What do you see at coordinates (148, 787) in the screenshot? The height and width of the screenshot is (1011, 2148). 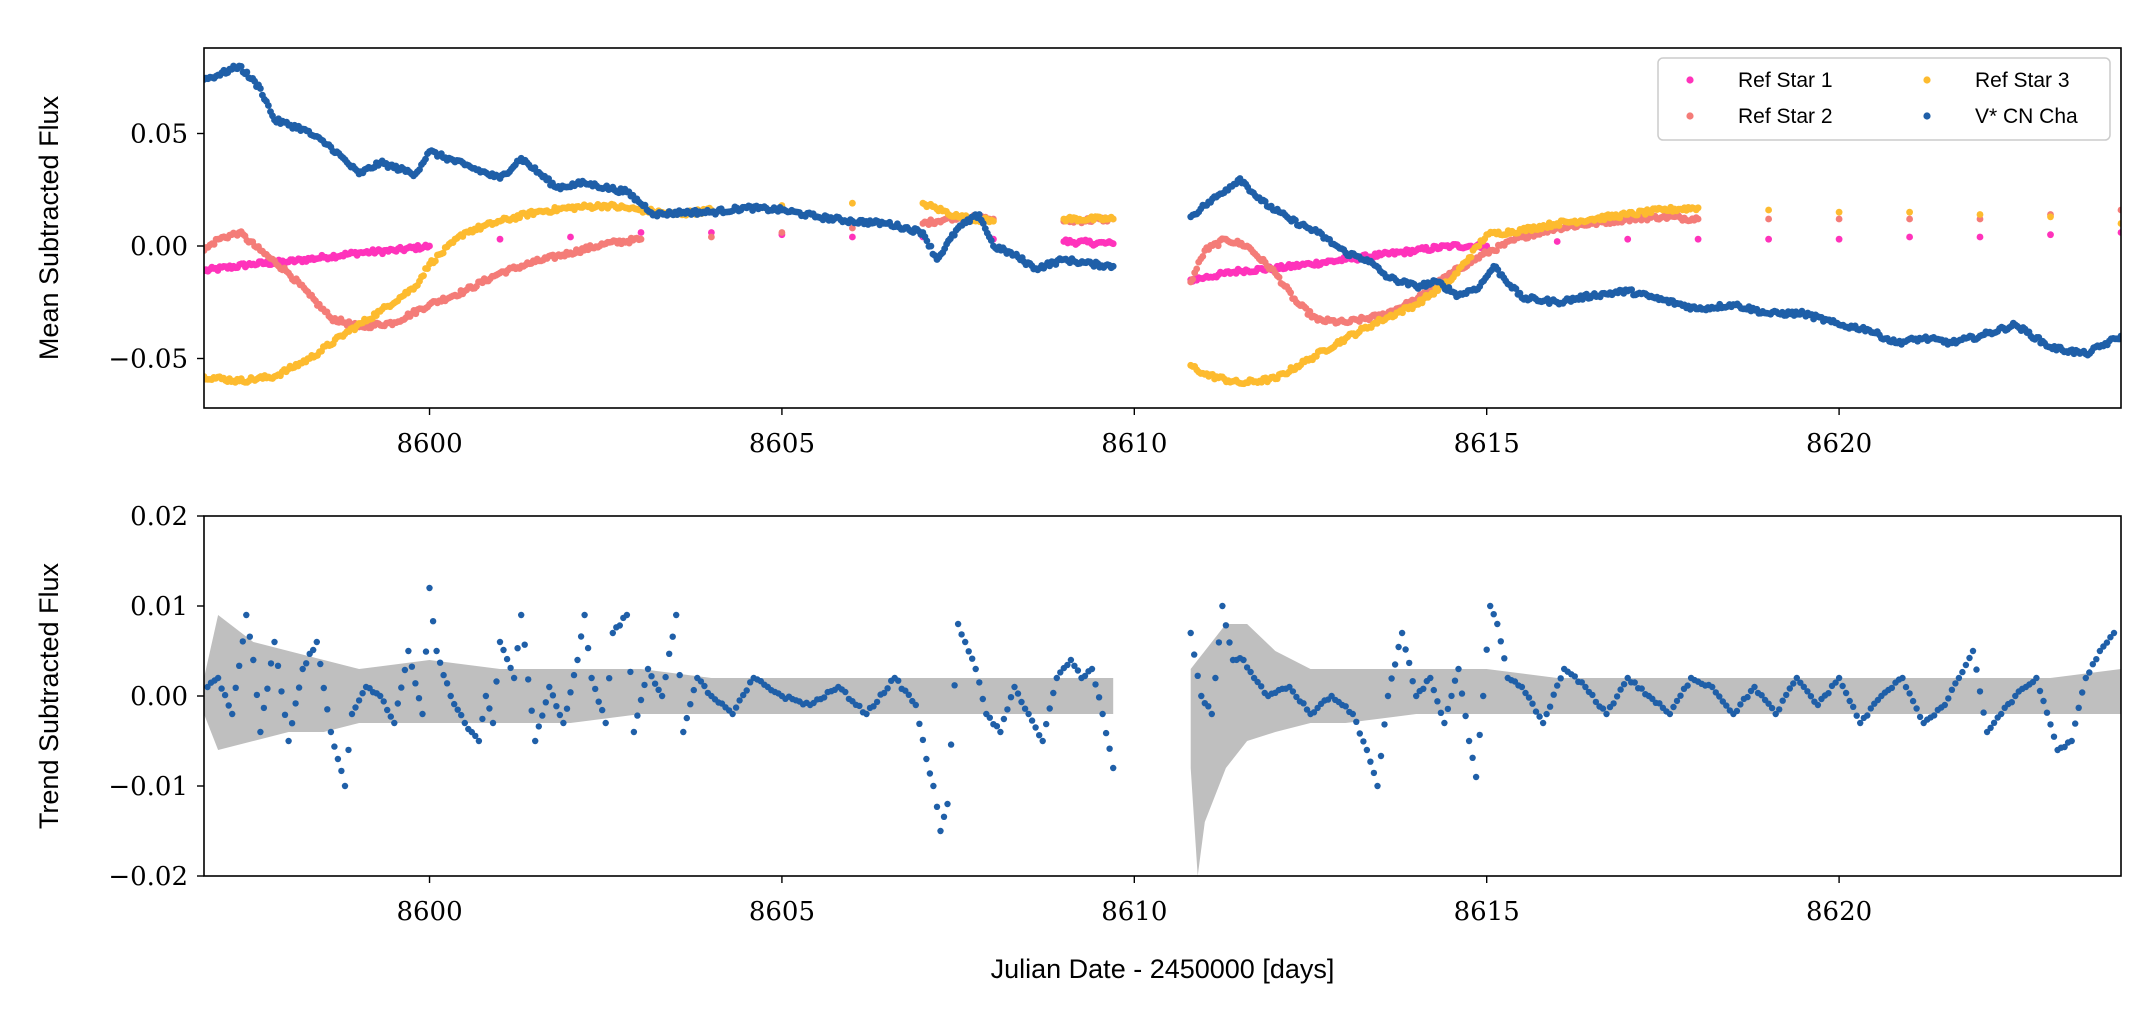 I see `y-tick-label: −0.01` at bounding box center [148, 787].